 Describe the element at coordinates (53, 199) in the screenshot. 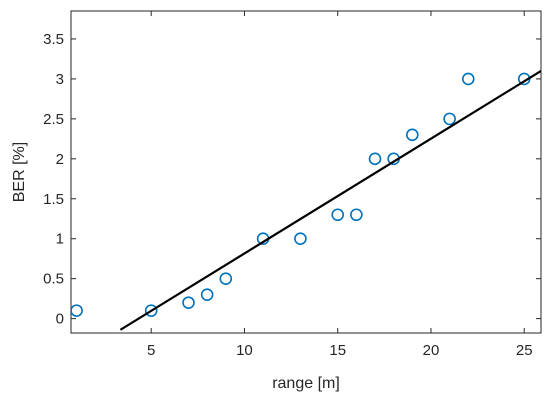

I see `y-tick-label: 1.5` at that location.